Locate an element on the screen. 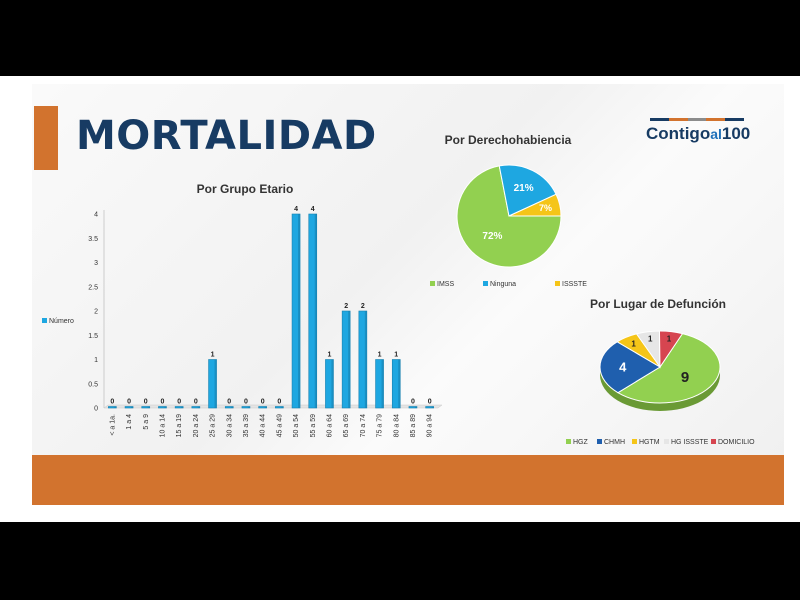 This screenshot has height=600, width=800. logo-text-main: Contigo is located at coordinates (678, 133).